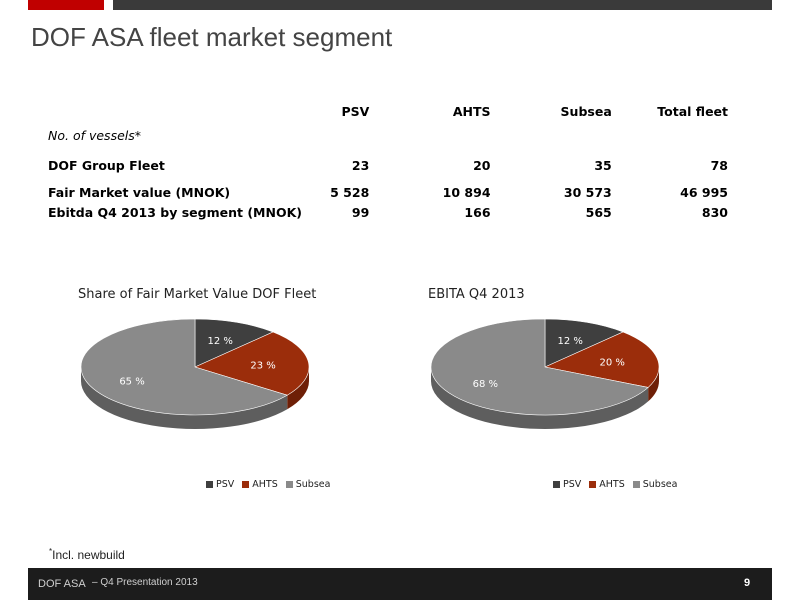  What do you see at coordinates (360, 212) in the screenshot?
I see `table-cell: 99` at bounding box center [360, 212].